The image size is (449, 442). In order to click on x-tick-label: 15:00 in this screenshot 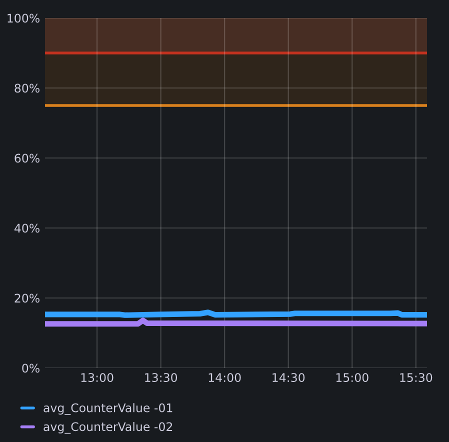, I will do `click(352, 377)`.